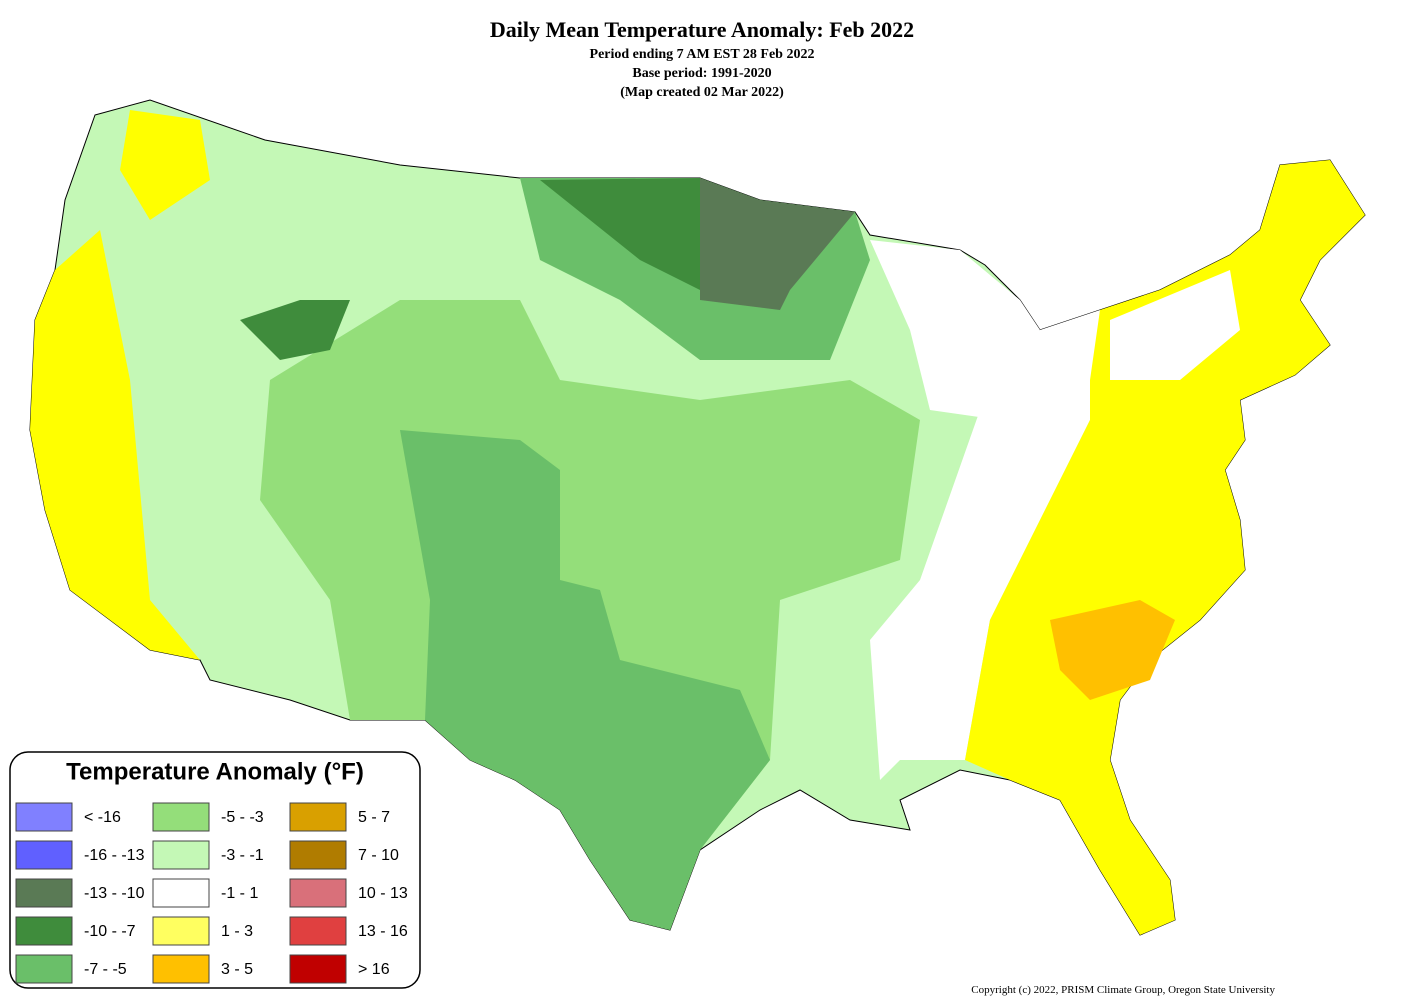 This screenshot has height=998, width=1405. Describe the element at coordinates (378, 855) in the screenshot. I see `legend-label: 7 - 10` at that location.